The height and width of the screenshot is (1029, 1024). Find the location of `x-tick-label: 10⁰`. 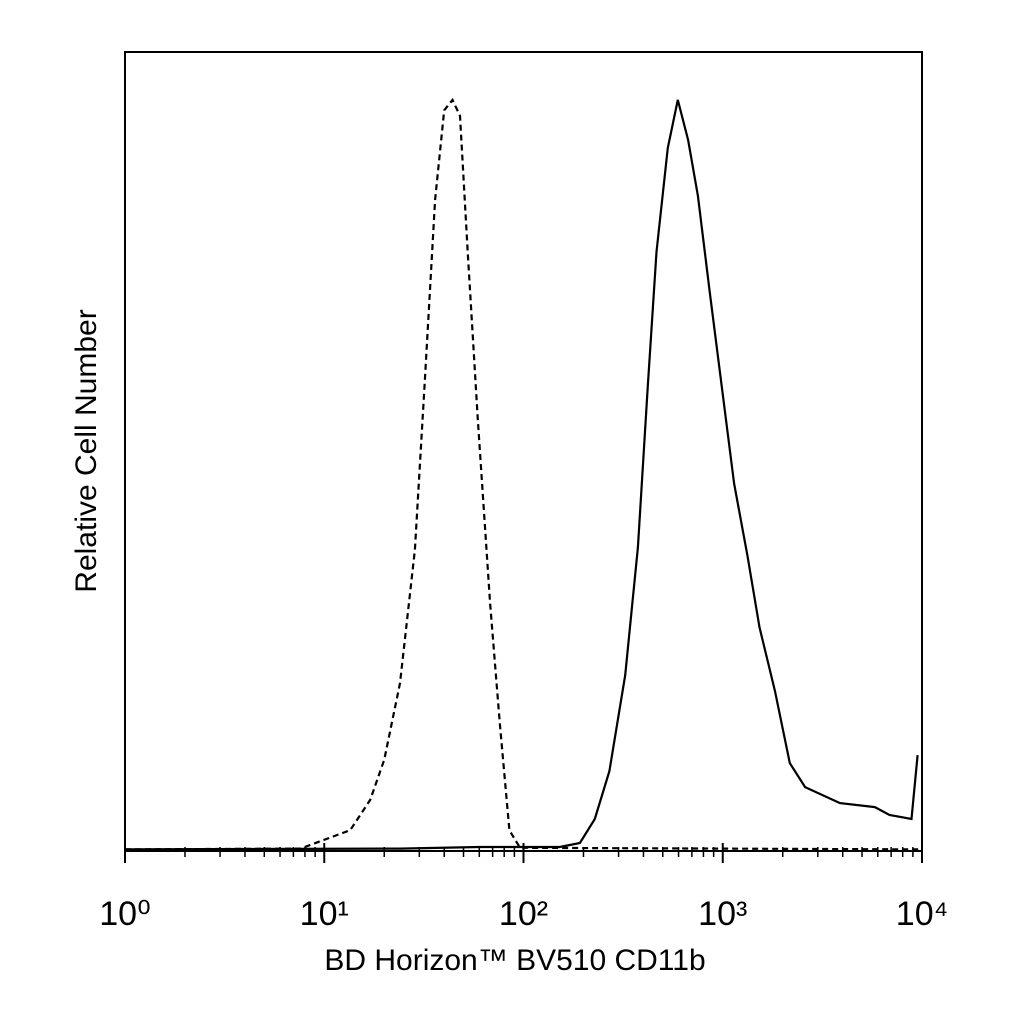

x-tick-label: 10⁰ is located at coordinates (124, 914).